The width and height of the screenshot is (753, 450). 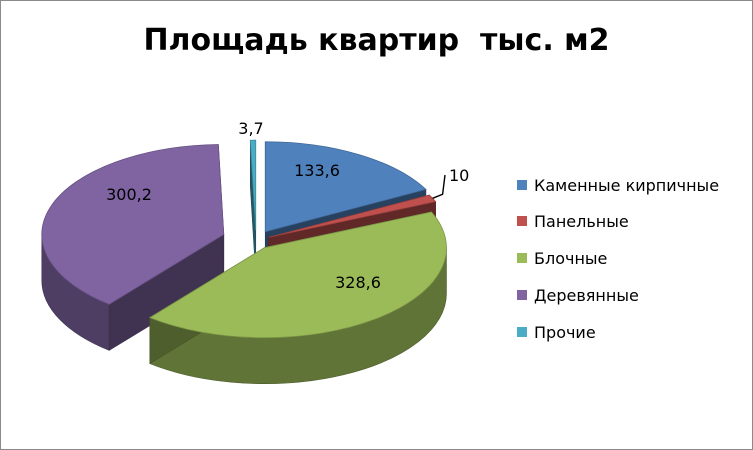 What do you see at coordinates (376, 40) in the screenshot?
I see `chart-title: Площадь квартир тыс. м2` at bounding box center [376, 40].